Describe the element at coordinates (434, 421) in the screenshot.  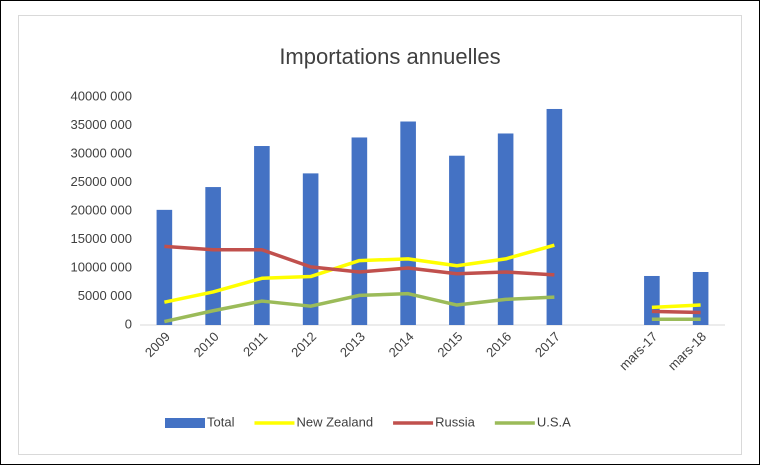
I see `legend-item: Russia` at that location.